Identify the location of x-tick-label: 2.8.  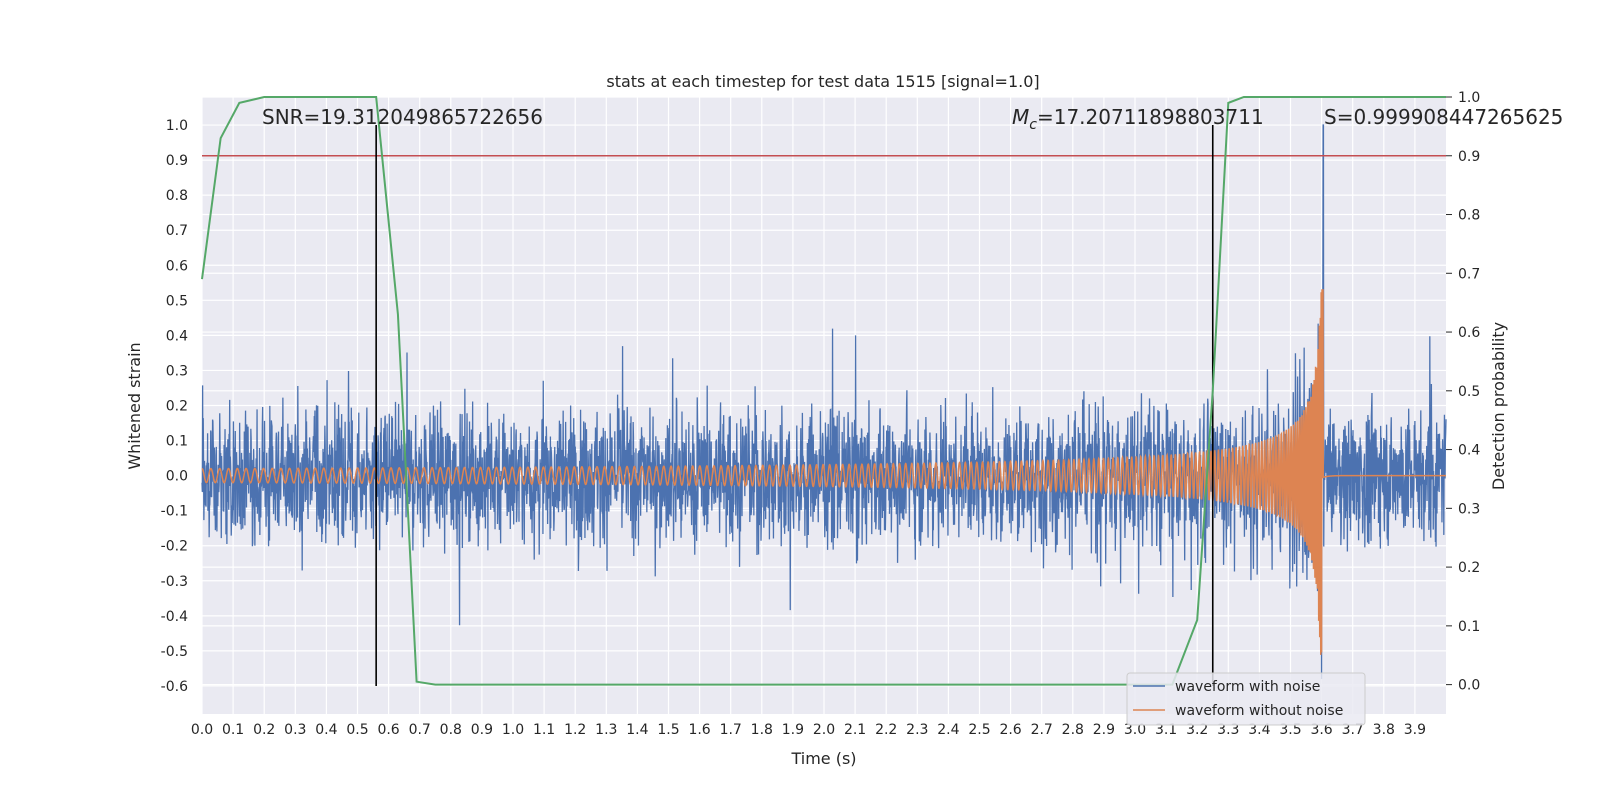
(1073, 730).